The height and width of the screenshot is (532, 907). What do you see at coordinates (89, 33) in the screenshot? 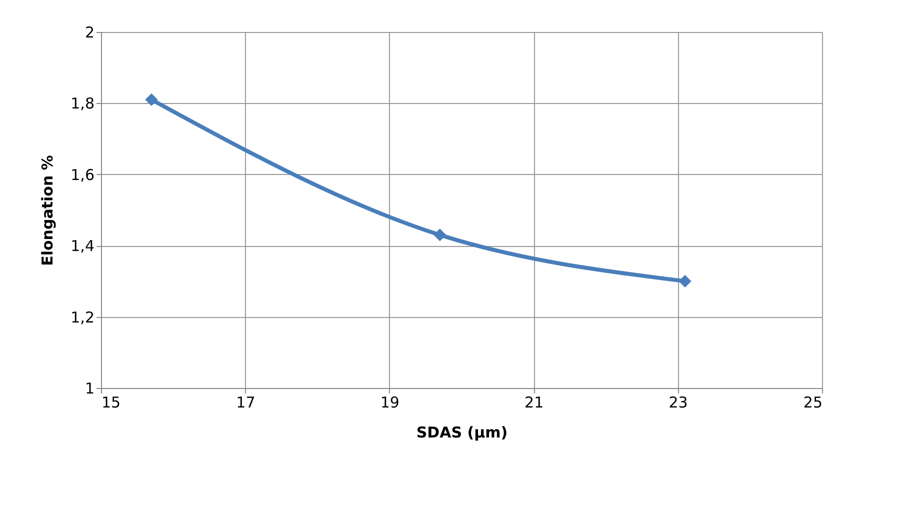
I see `y-tick-label: 2` at bounding box center [89, 33].